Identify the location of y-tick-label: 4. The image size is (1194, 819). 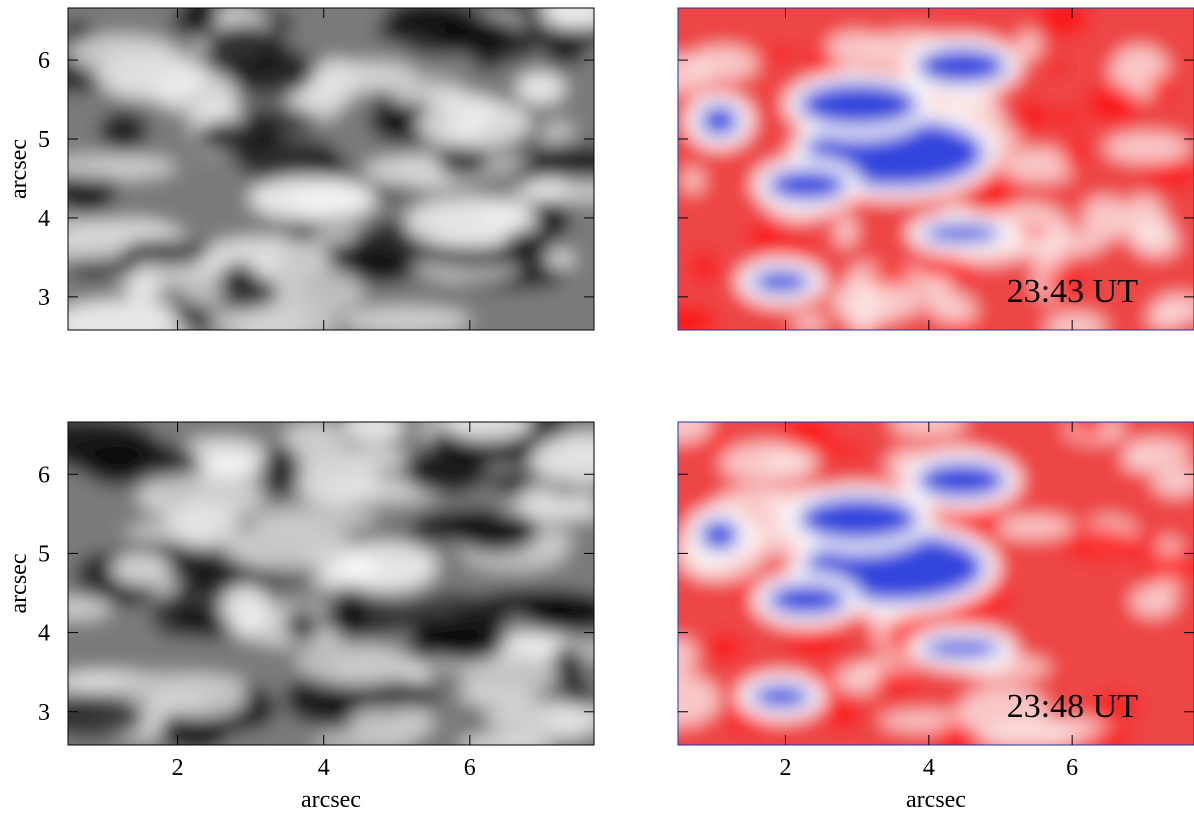
(44, 219).